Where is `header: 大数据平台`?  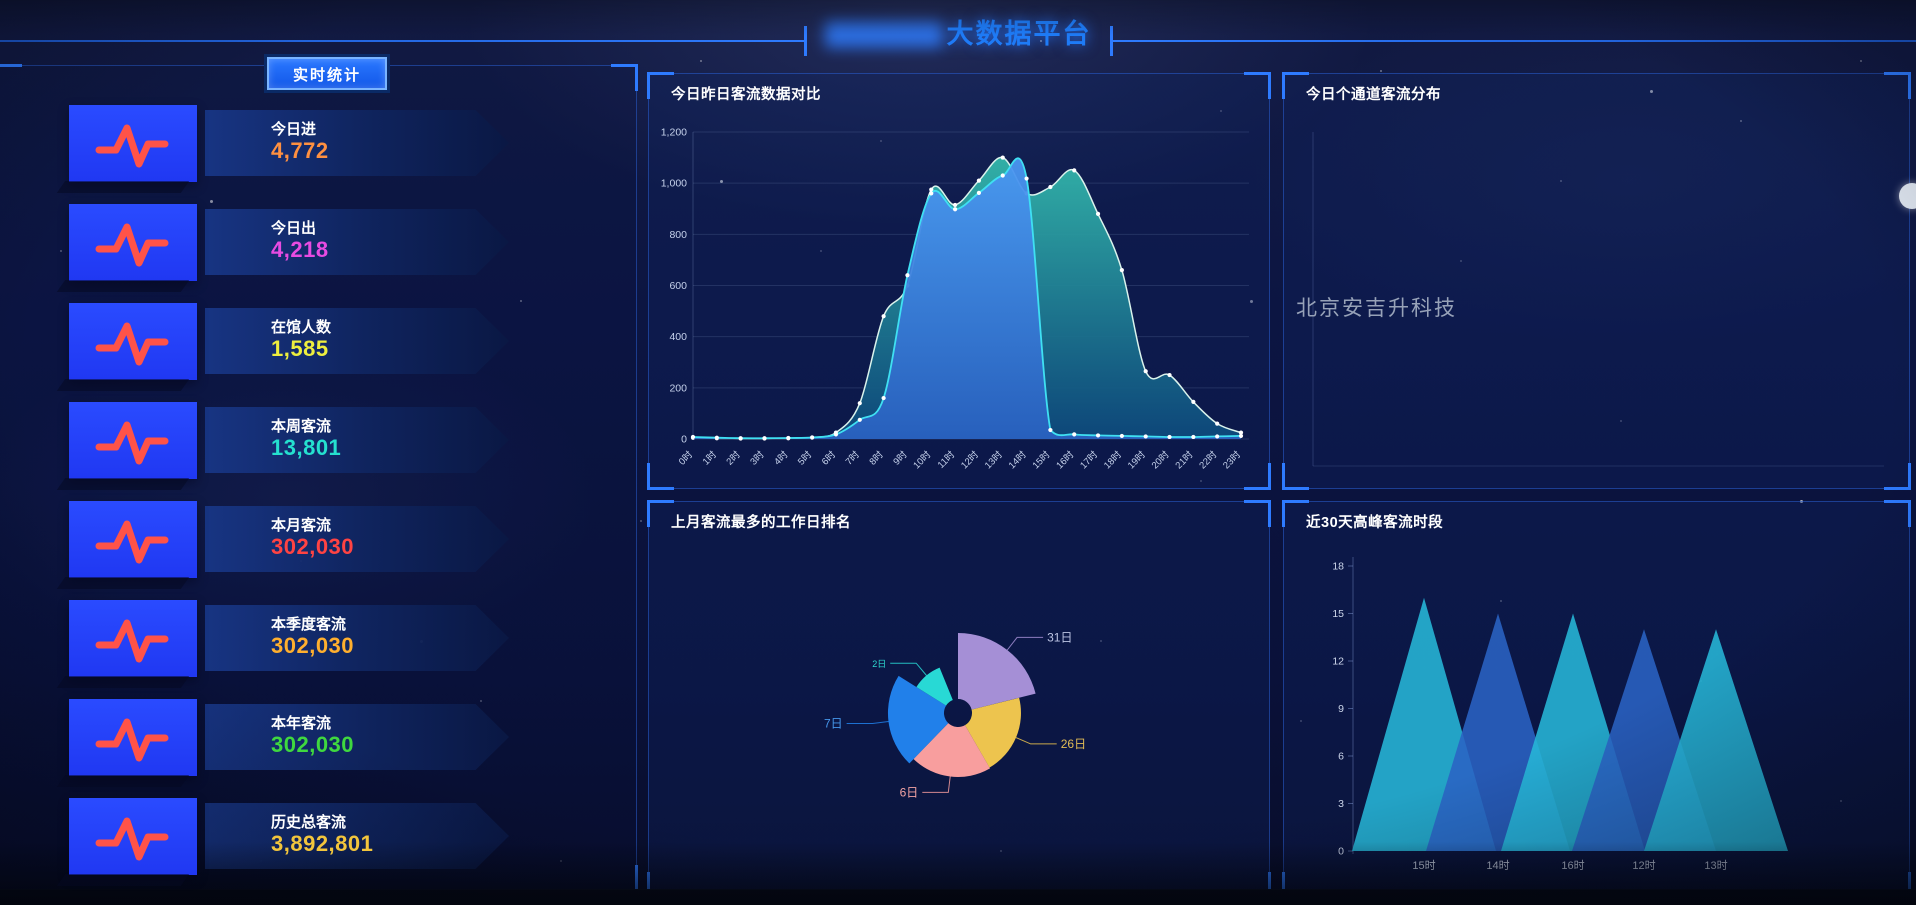
header: 大数据平台 is located at coordinates (958, 31).